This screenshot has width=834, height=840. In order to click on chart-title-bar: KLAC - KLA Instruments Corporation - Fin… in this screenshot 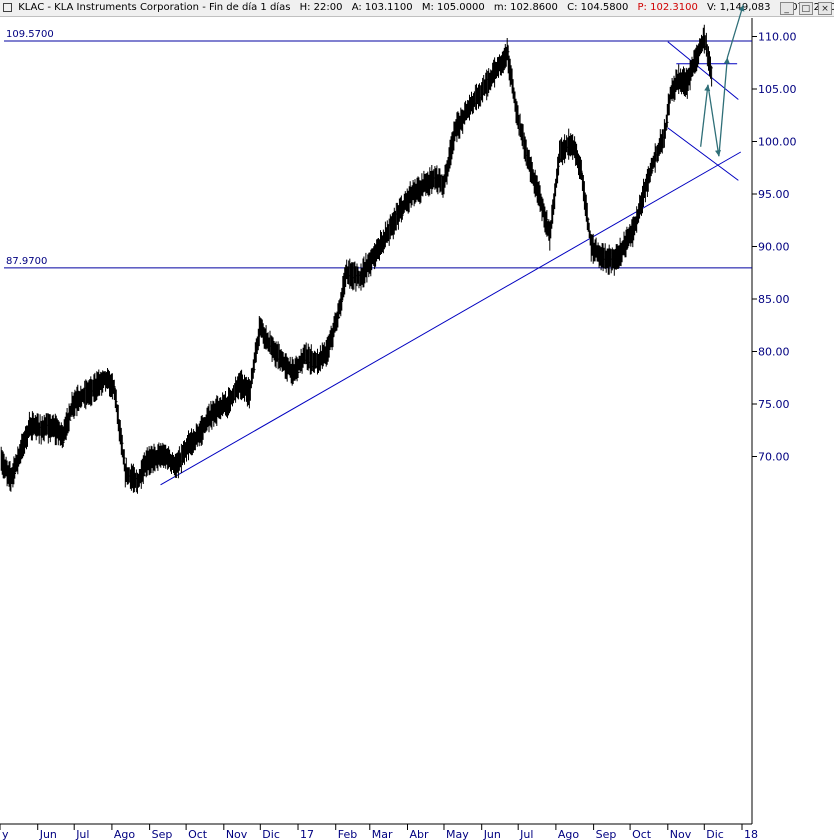, I will do `click(417, 8)`.